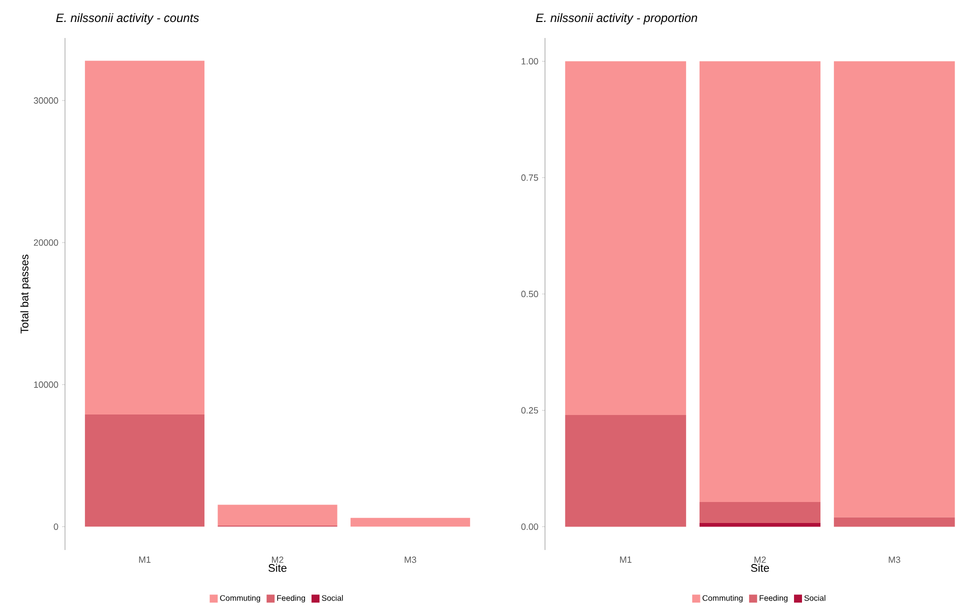  Describe the element at coordinates (617, 18) in the screenshot. I see `chart-title: E. nilssonii activity - proportion` at that location.